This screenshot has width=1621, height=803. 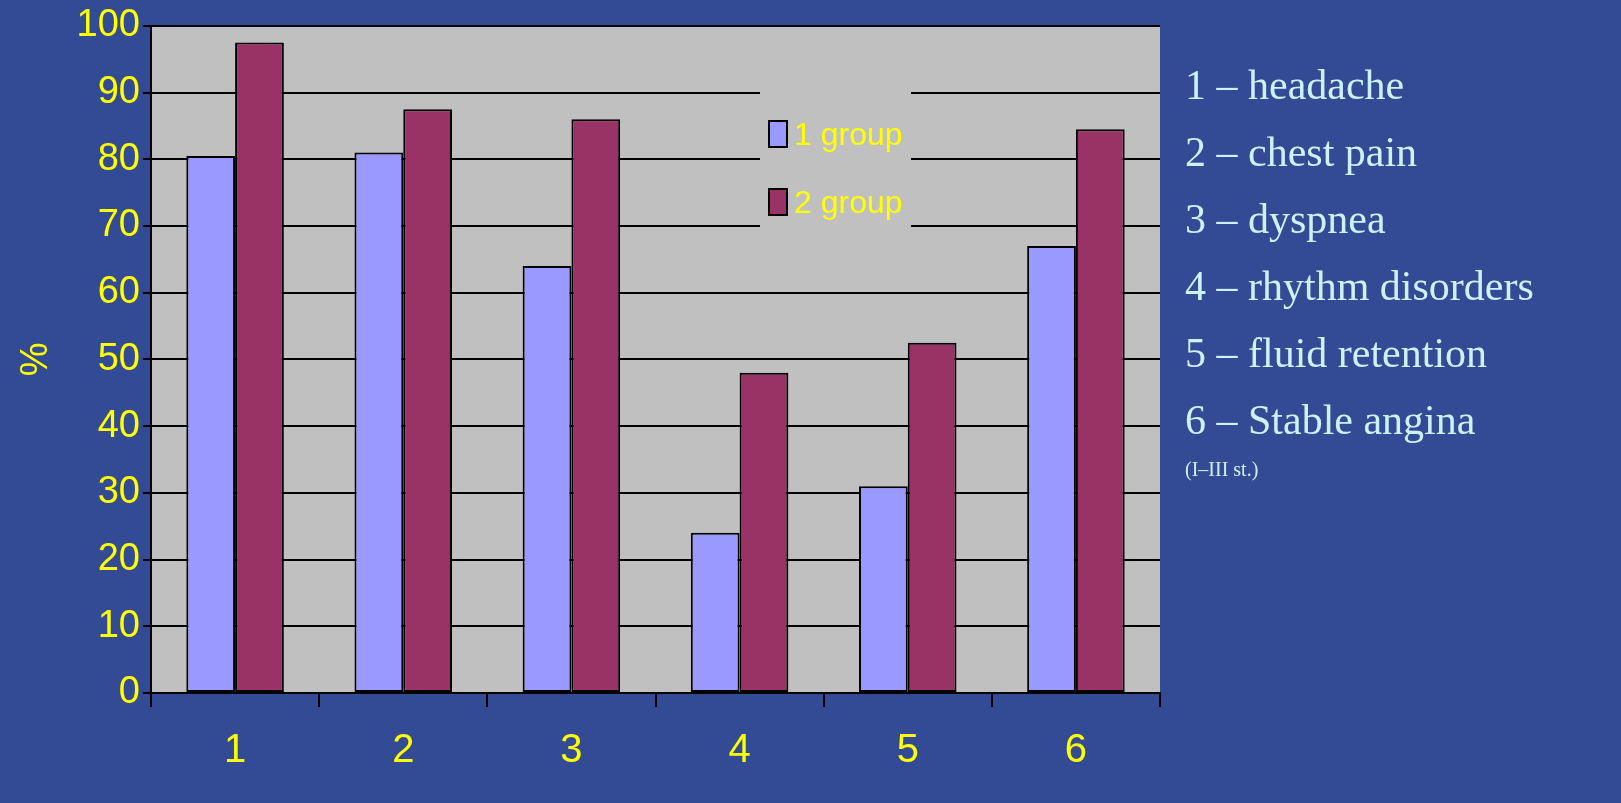 I want to click on x-tick-label: 1, so click(x=235, y=748).